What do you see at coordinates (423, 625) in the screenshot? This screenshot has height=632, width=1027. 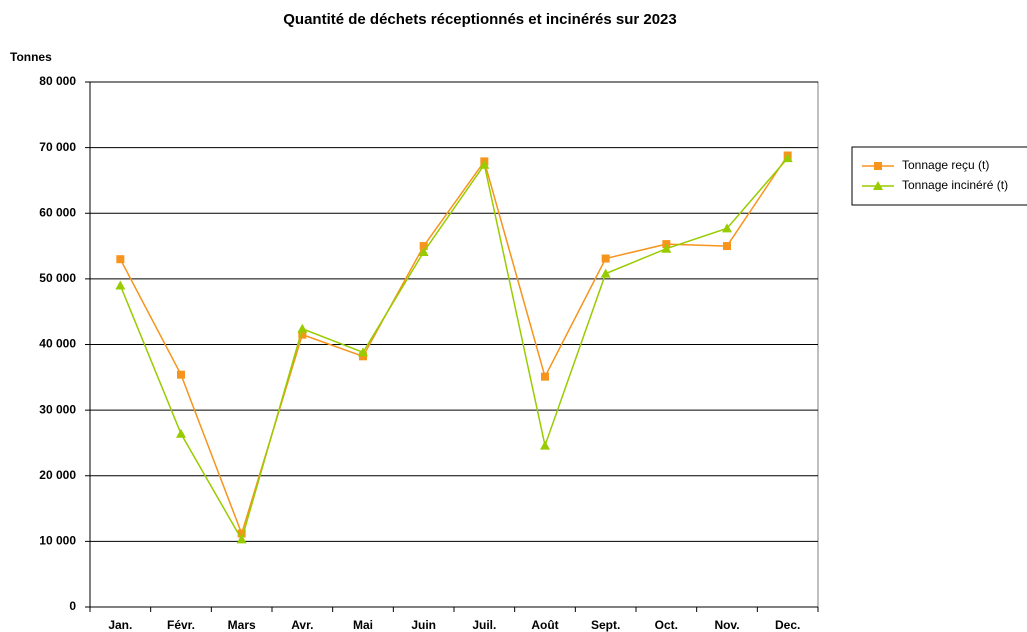 I see `x-tick-label: Juin` at bounding box center [423, 625].